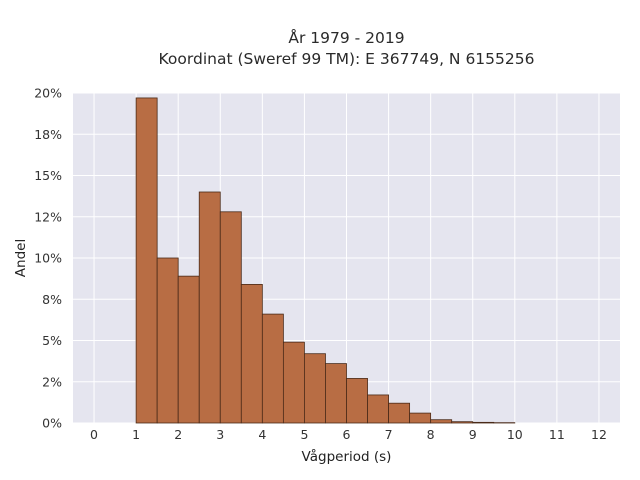 The image size is (640, 480). What do you see at coordinates (346, 38) in the screenshot?
I see `chart-title: År 1979 - 2019` at bounding box center [346, 38].